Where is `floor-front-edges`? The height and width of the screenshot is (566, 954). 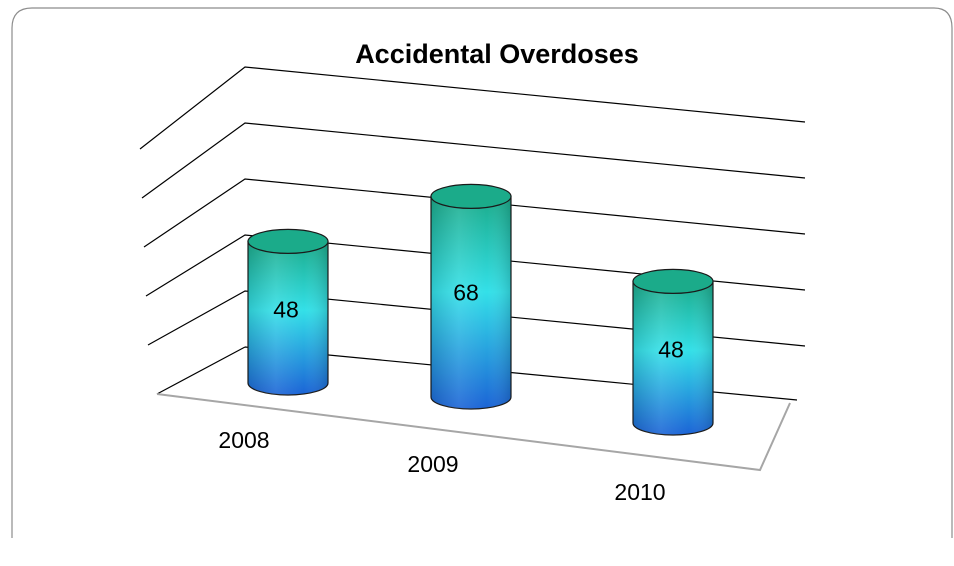 floor-front-edges is located at coordinates (473, 432).